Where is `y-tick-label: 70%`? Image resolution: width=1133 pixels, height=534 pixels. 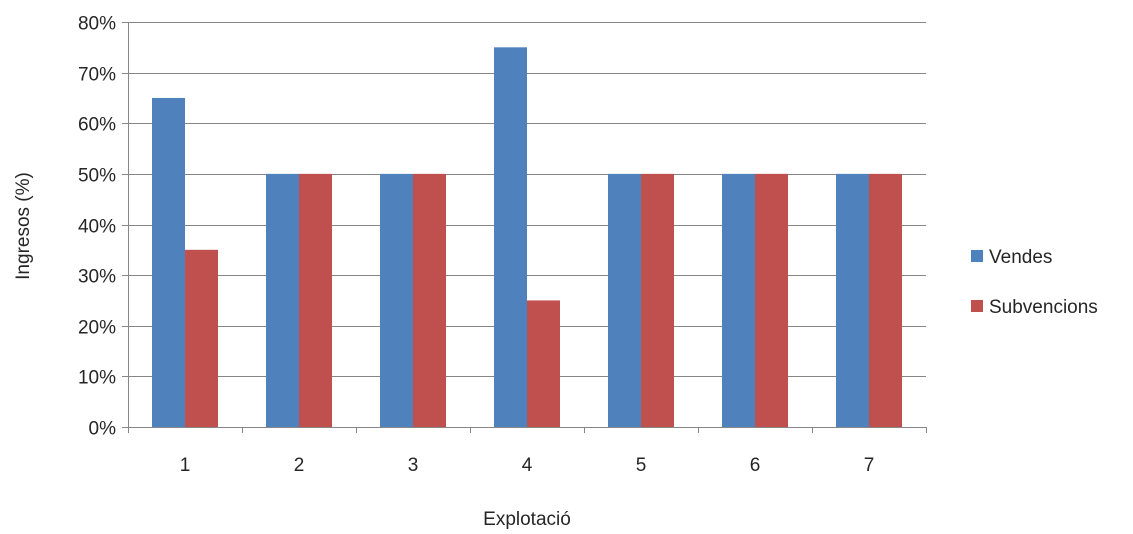 y-tick-label: 70% is located at coordinates (97, 75).